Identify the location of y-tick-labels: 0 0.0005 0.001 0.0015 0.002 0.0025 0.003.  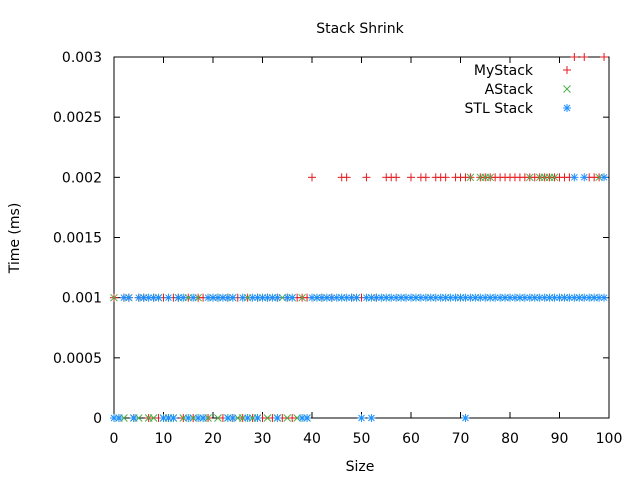
(77, 238).